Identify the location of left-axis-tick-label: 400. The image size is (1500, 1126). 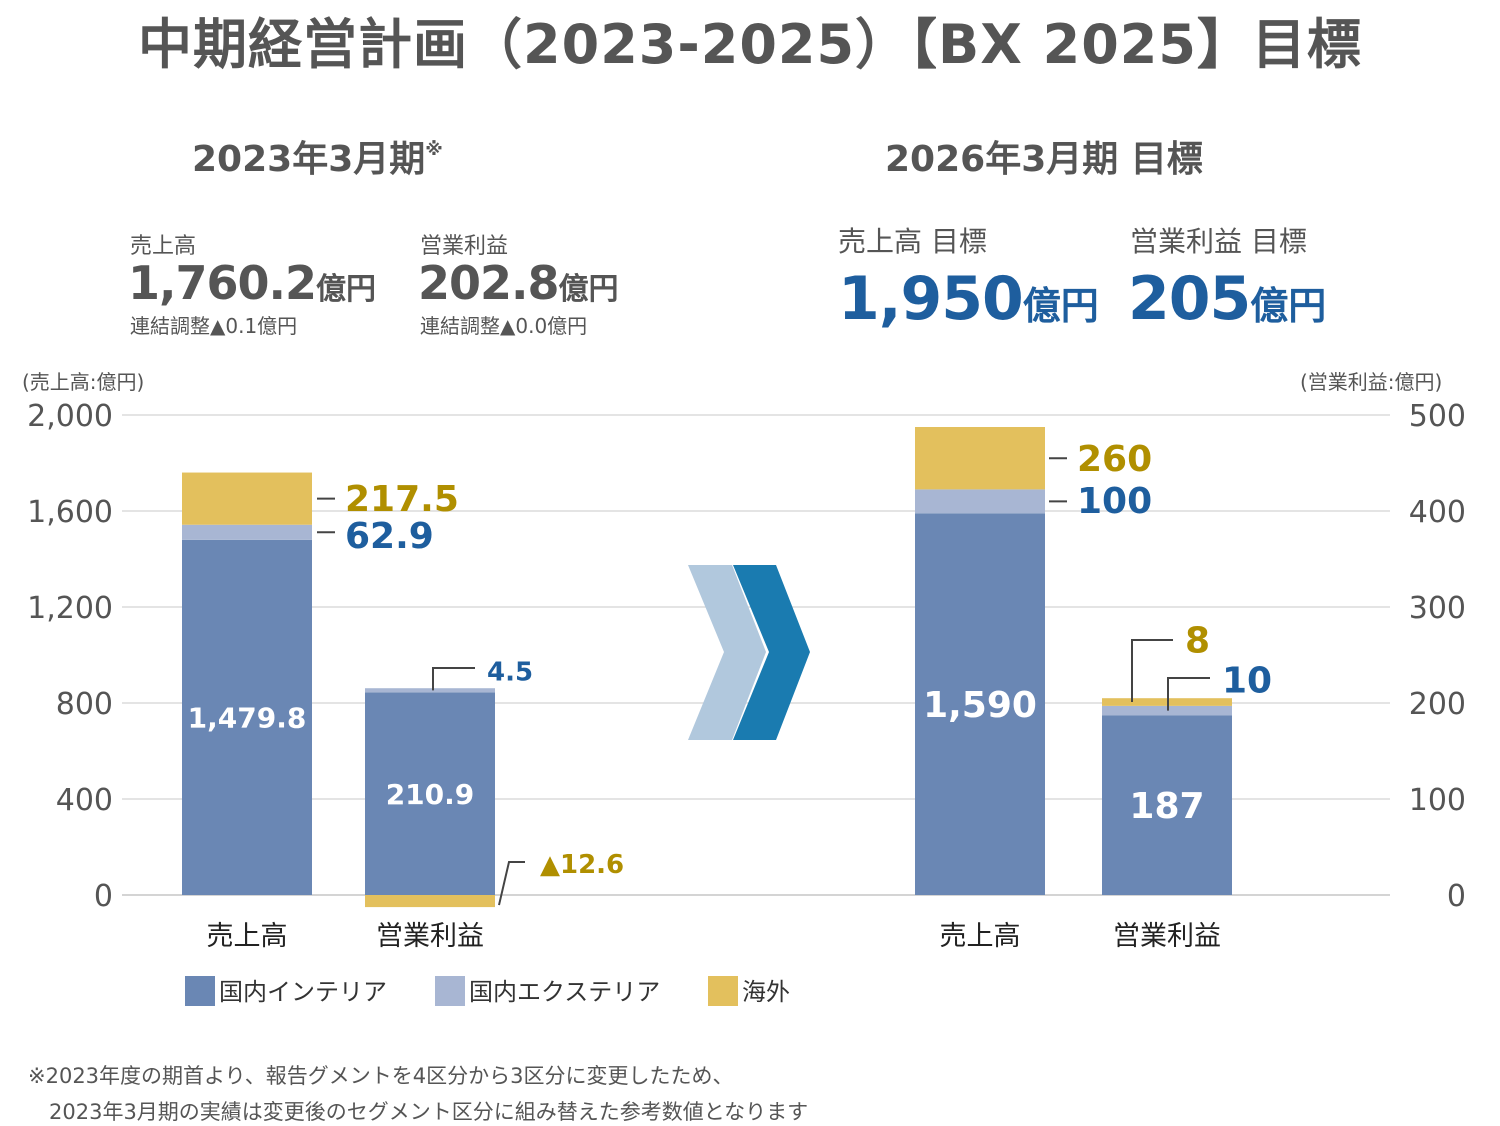
(84, 800).